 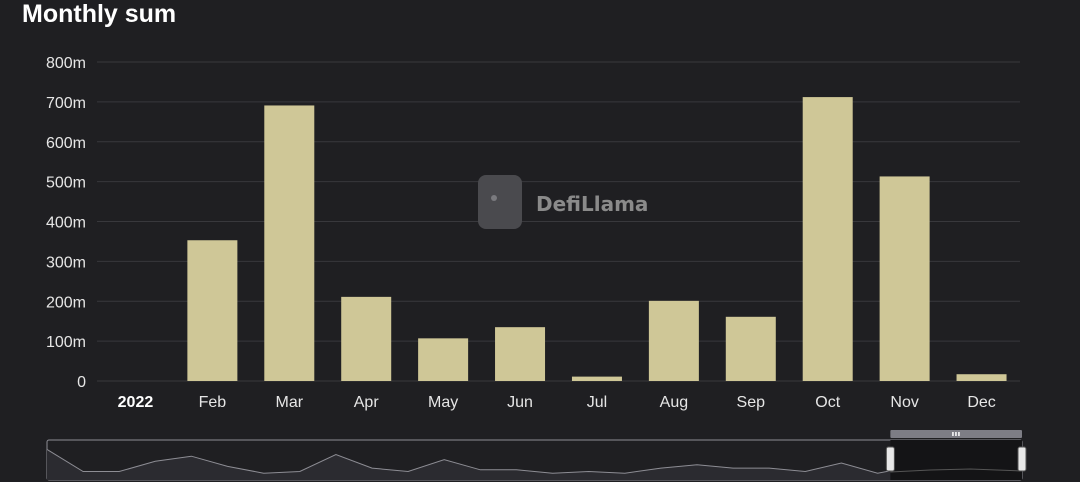 I want to click on x-tick-label: Apr, so click(x=367, y=402).